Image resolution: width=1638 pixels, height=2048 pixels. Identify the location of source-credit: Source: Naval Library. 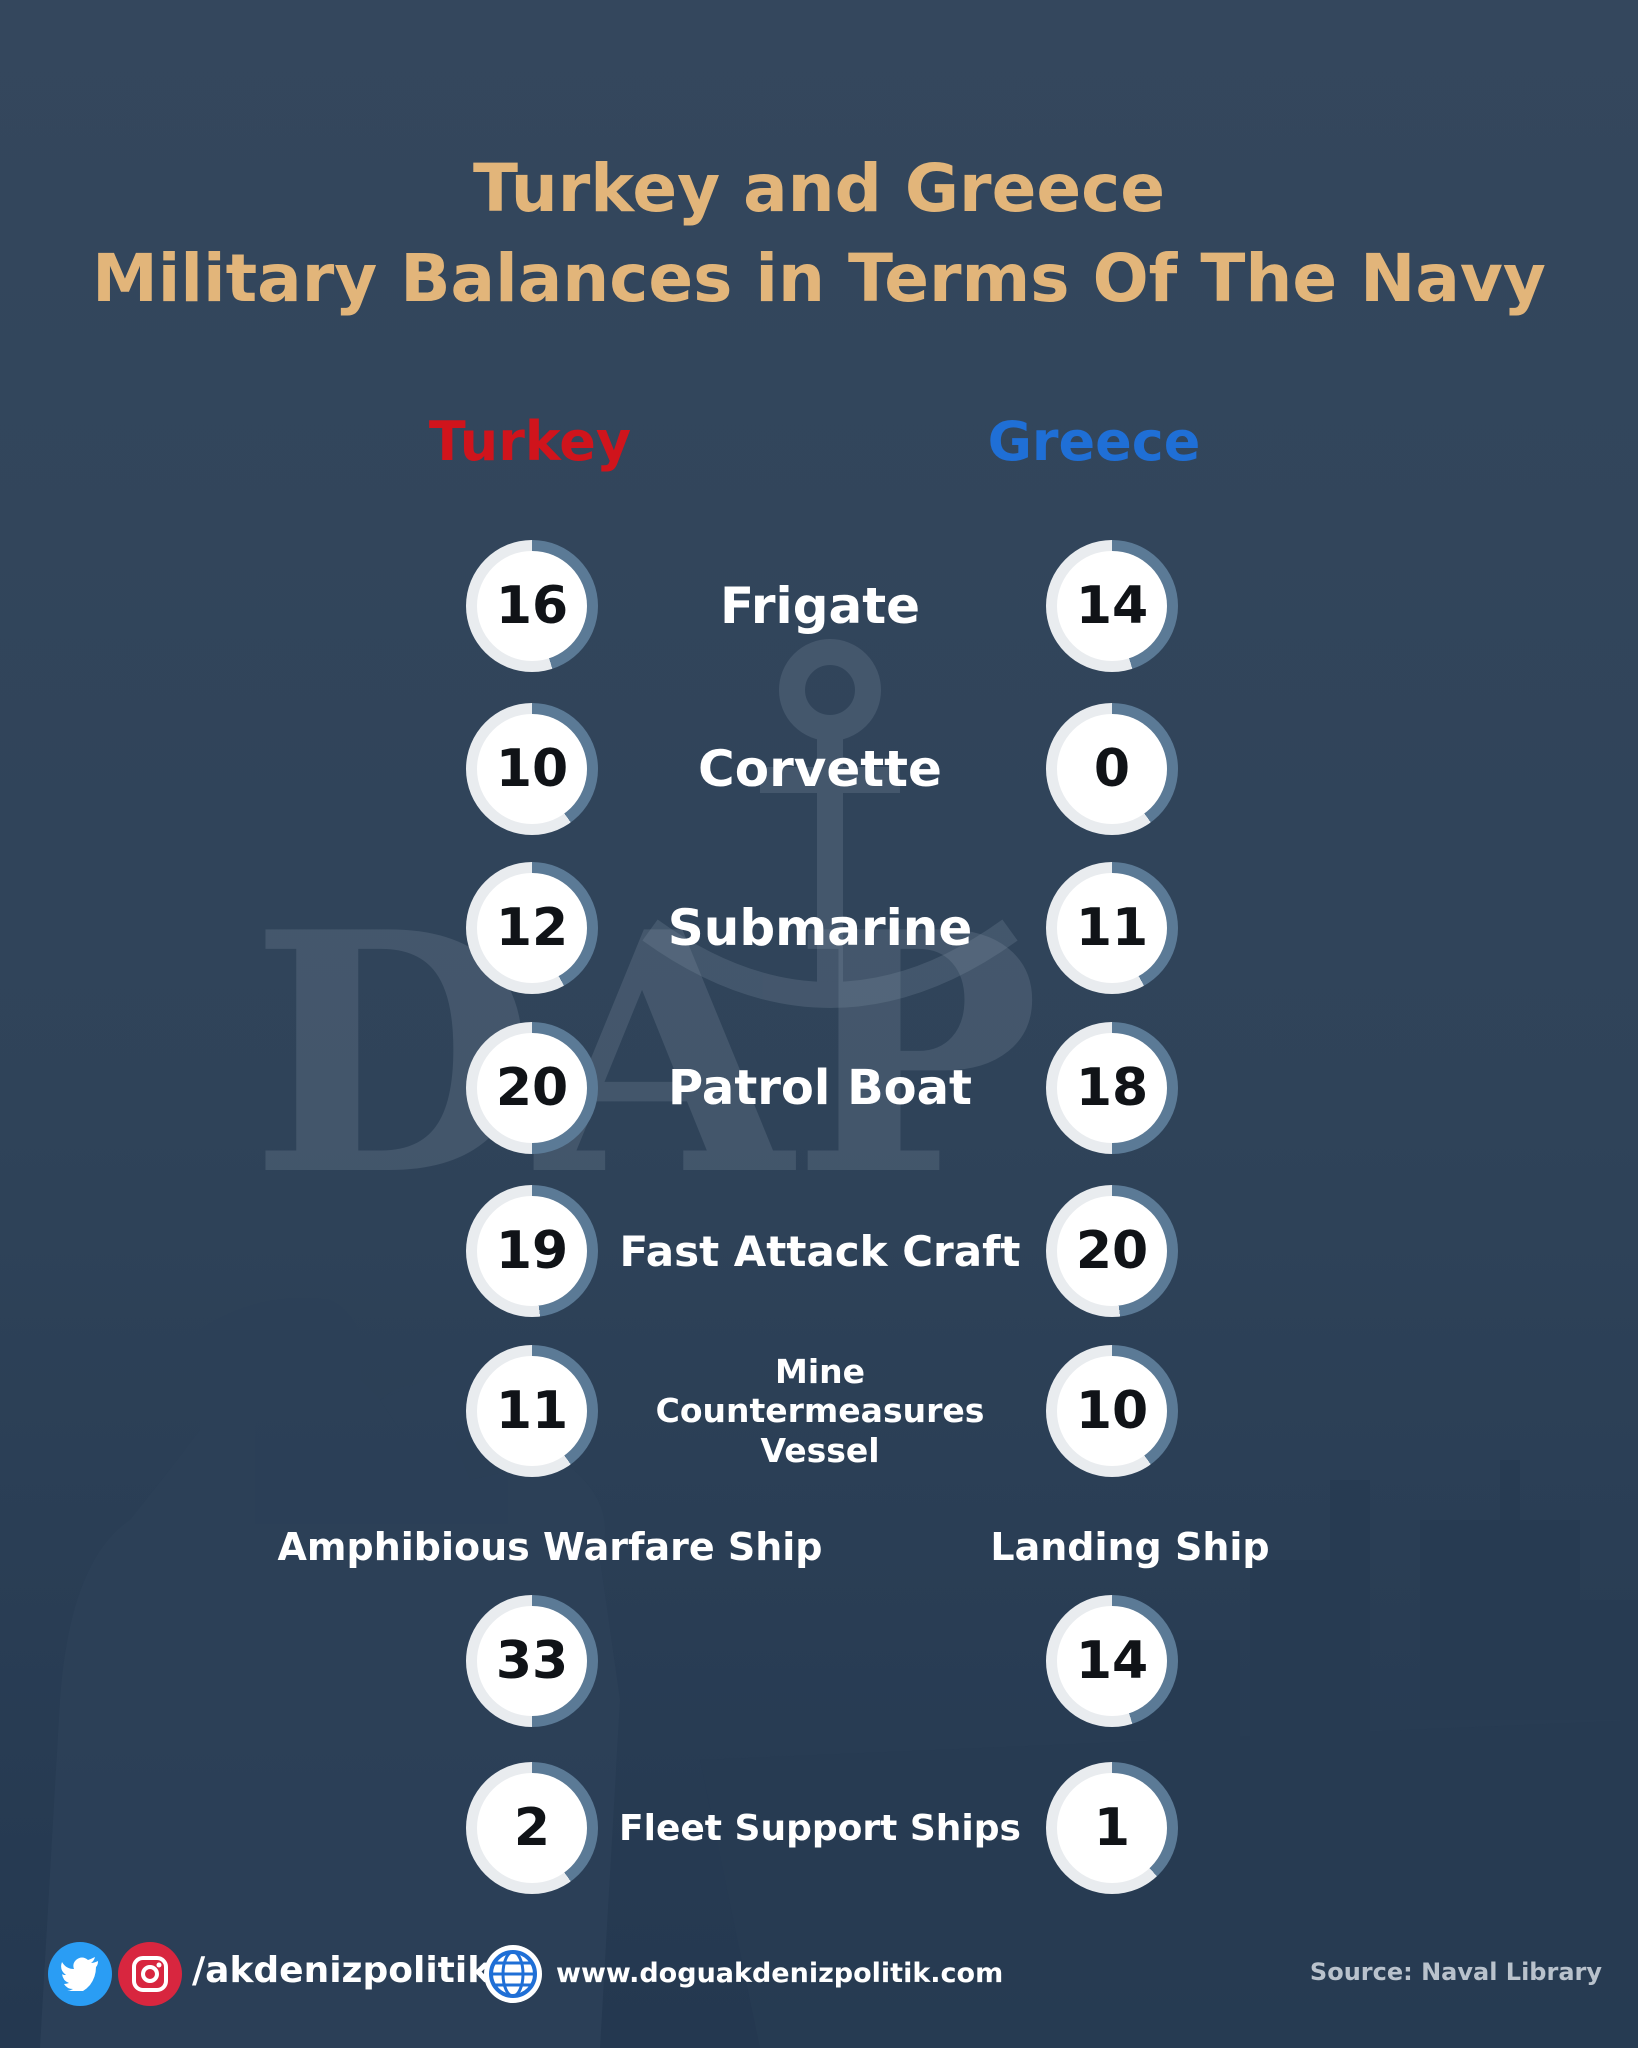
(1455, 1972).